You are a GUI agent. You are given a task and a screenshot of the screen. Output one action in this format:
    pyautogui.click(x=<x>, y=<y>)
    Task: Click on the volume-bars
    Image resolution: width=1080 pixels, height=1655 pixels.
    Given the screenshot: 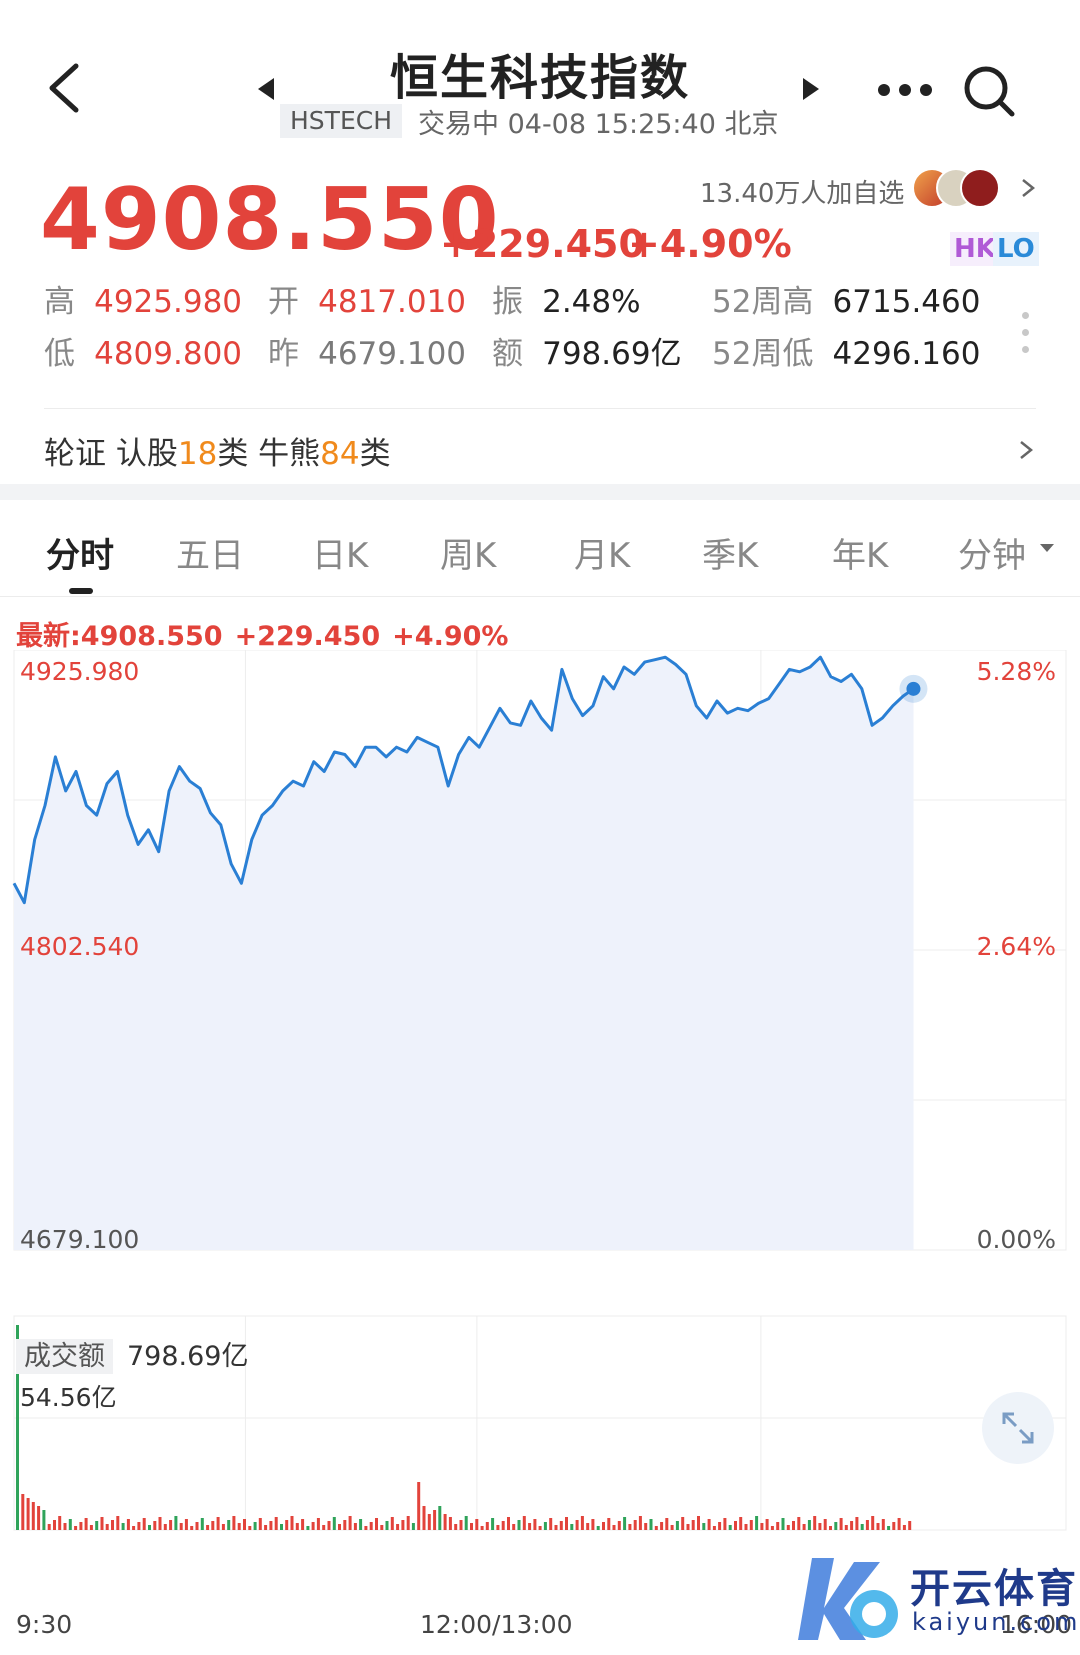 What is the action you would take?
    pyautogui.click(x=464, y=1427)
    